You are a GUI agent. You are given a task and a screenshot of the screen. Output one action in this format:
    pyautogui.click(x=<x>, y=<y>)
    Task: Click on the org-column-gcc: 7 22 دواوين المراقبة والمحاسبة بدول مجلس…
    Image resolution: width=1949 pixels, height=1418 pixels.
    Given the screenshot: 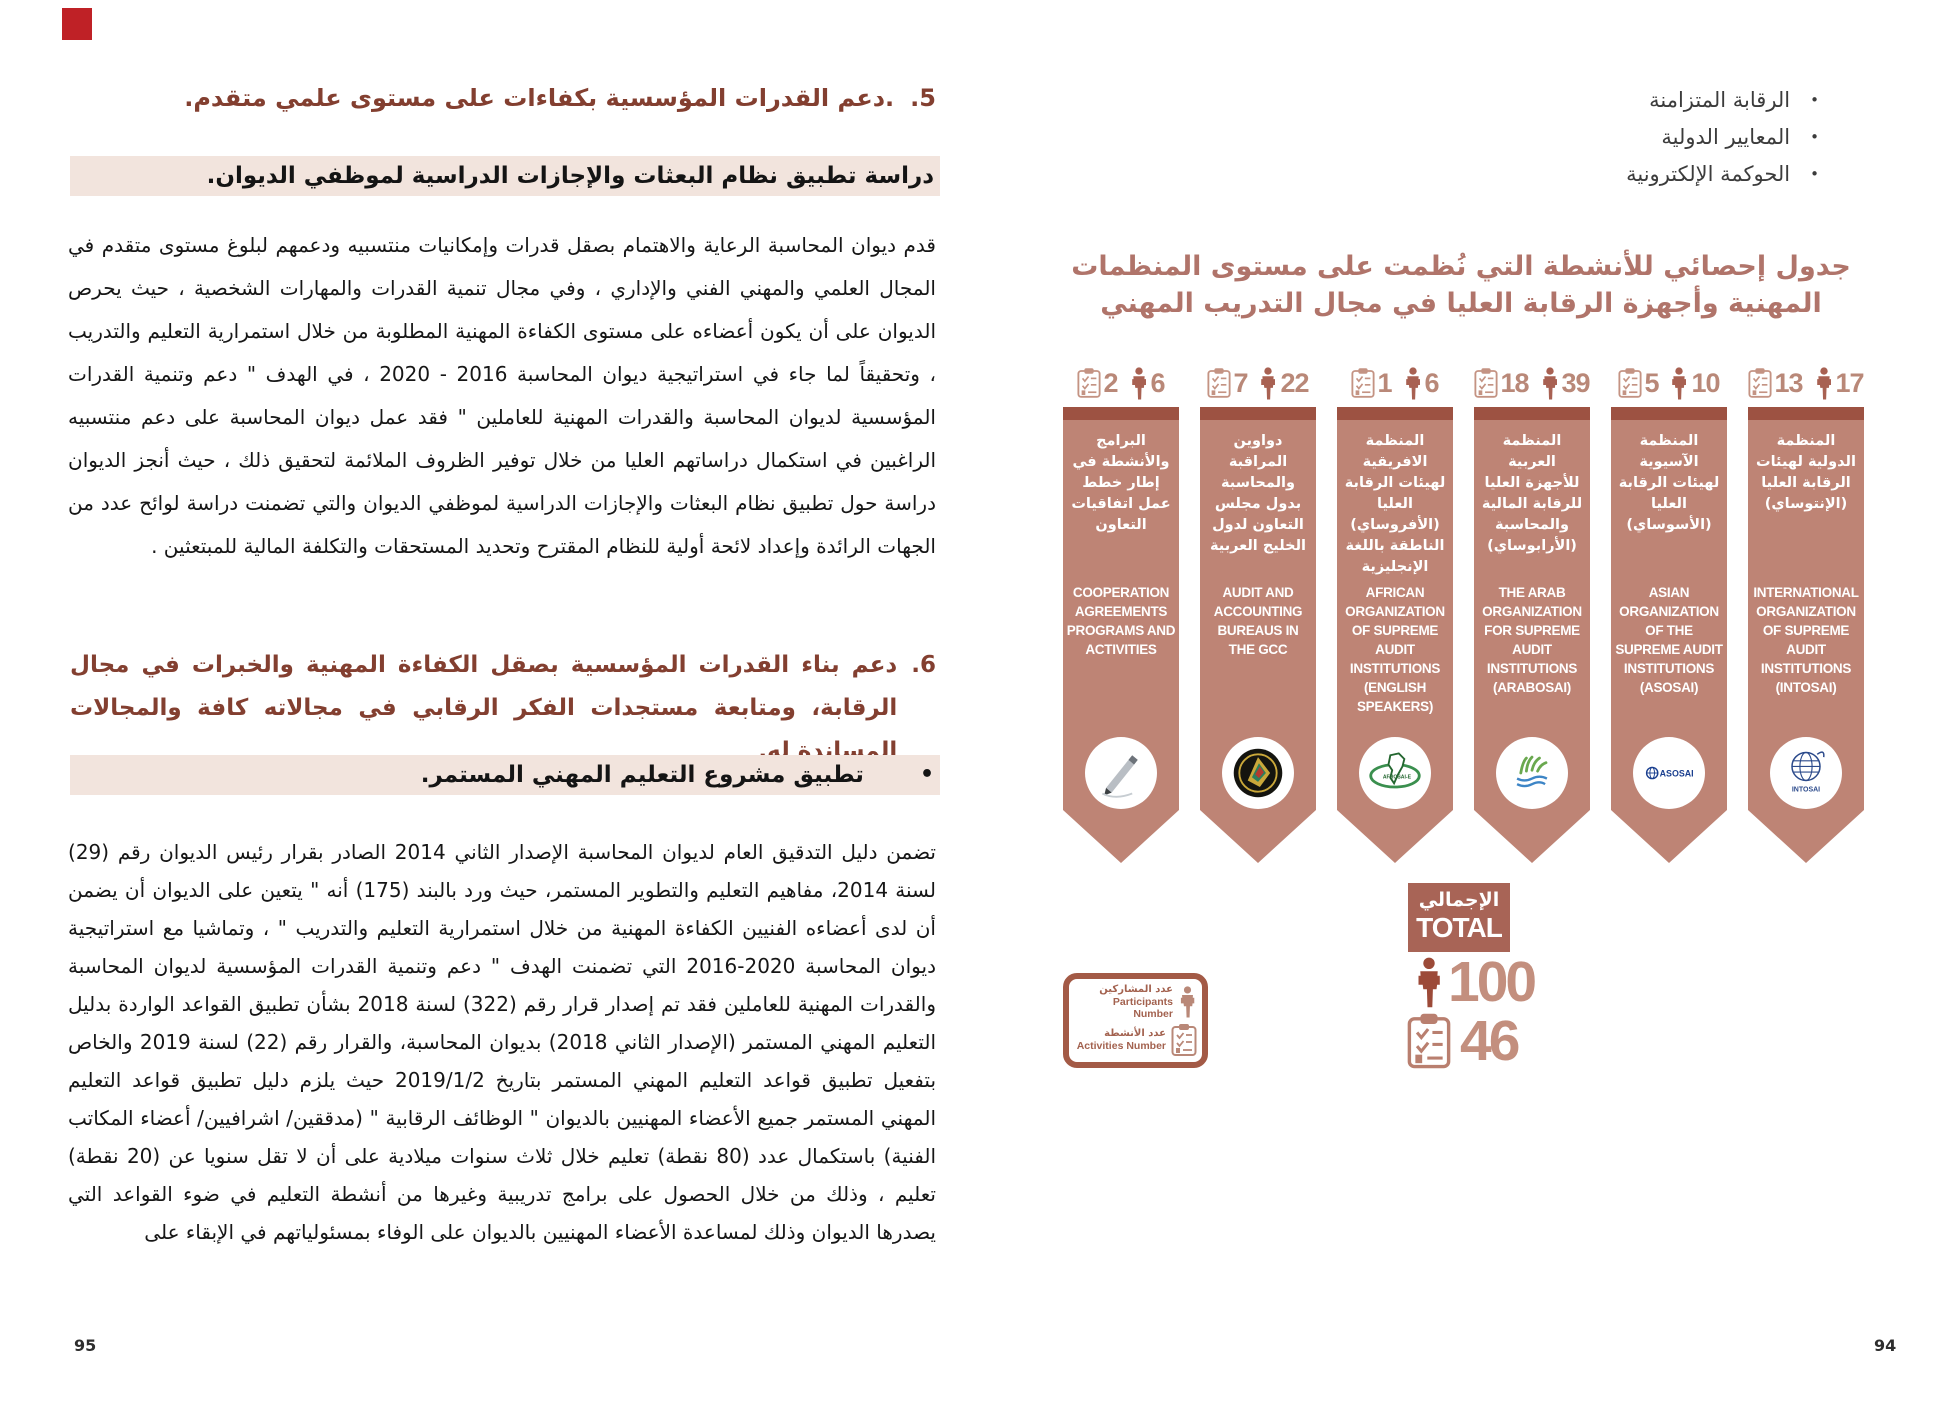 What is the action you would take?
    pyautogui.click(x=1258, y=613)
    